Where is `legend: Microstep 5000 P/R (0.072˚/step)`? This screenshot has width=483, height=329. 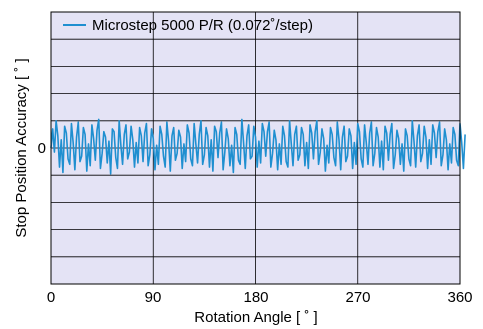 legend: Microstep 5000 P/R (0.072˚/step) is located at coordinates (188, 25).